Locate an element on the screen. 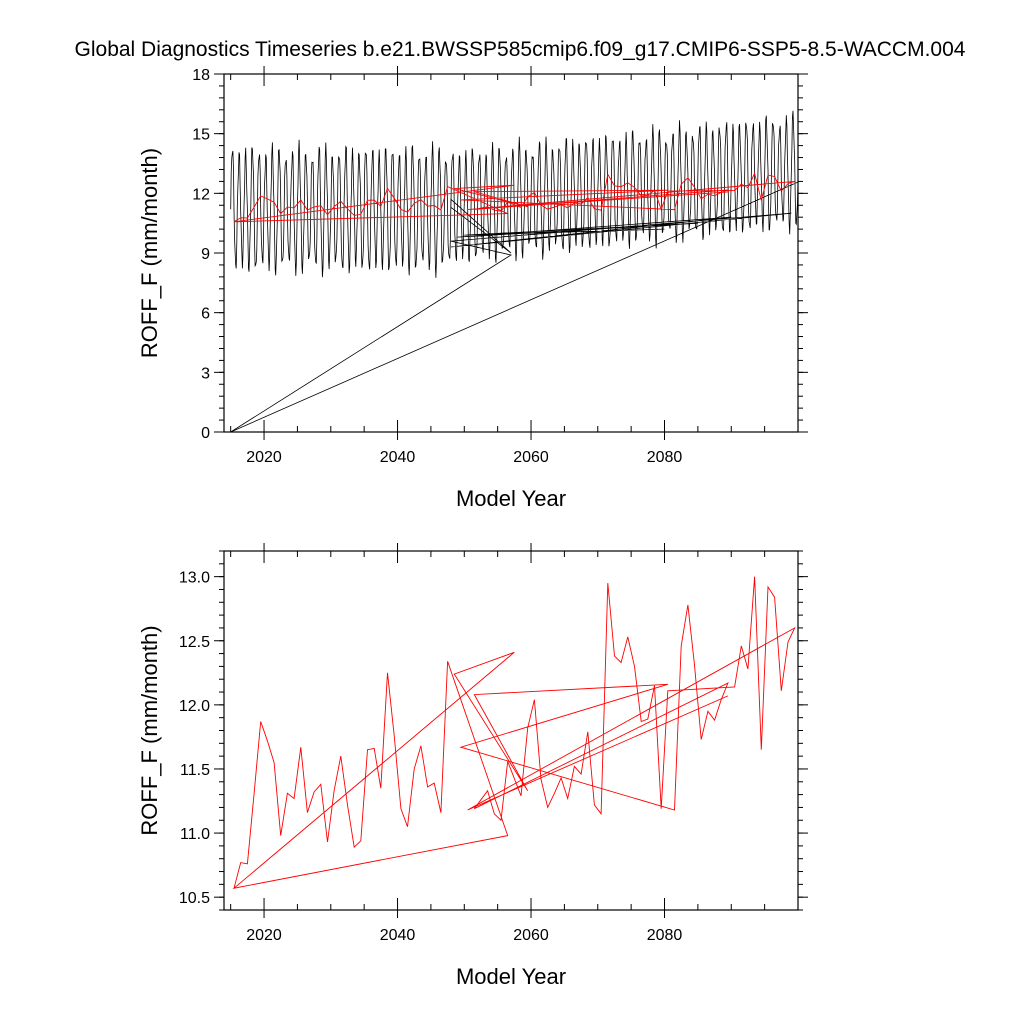 This screenshot has width=1024, height=1024. y-tick-label: 15 is located at coordinates (201, 135).